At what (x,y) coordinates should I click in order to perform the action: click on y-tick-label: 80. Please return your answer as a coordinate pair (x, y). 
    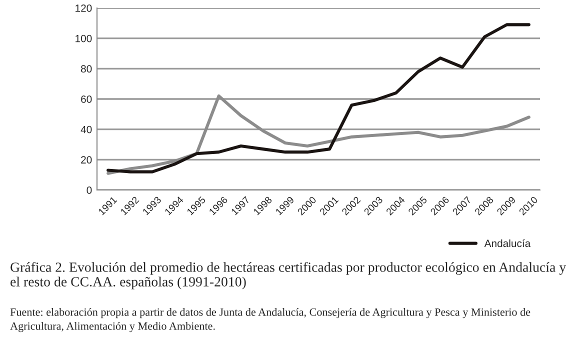
    Looking at the image, I should click on (86, 69).